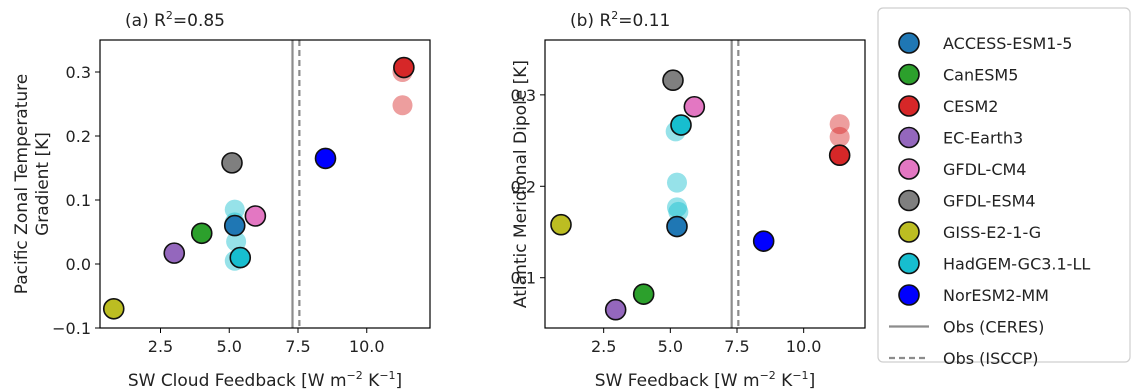 This screenshot has width=1135, height=390. Describe the element at coordinates (984, 169) in the screenshot. I see `legend-label: GFDL-CM4` at that location.